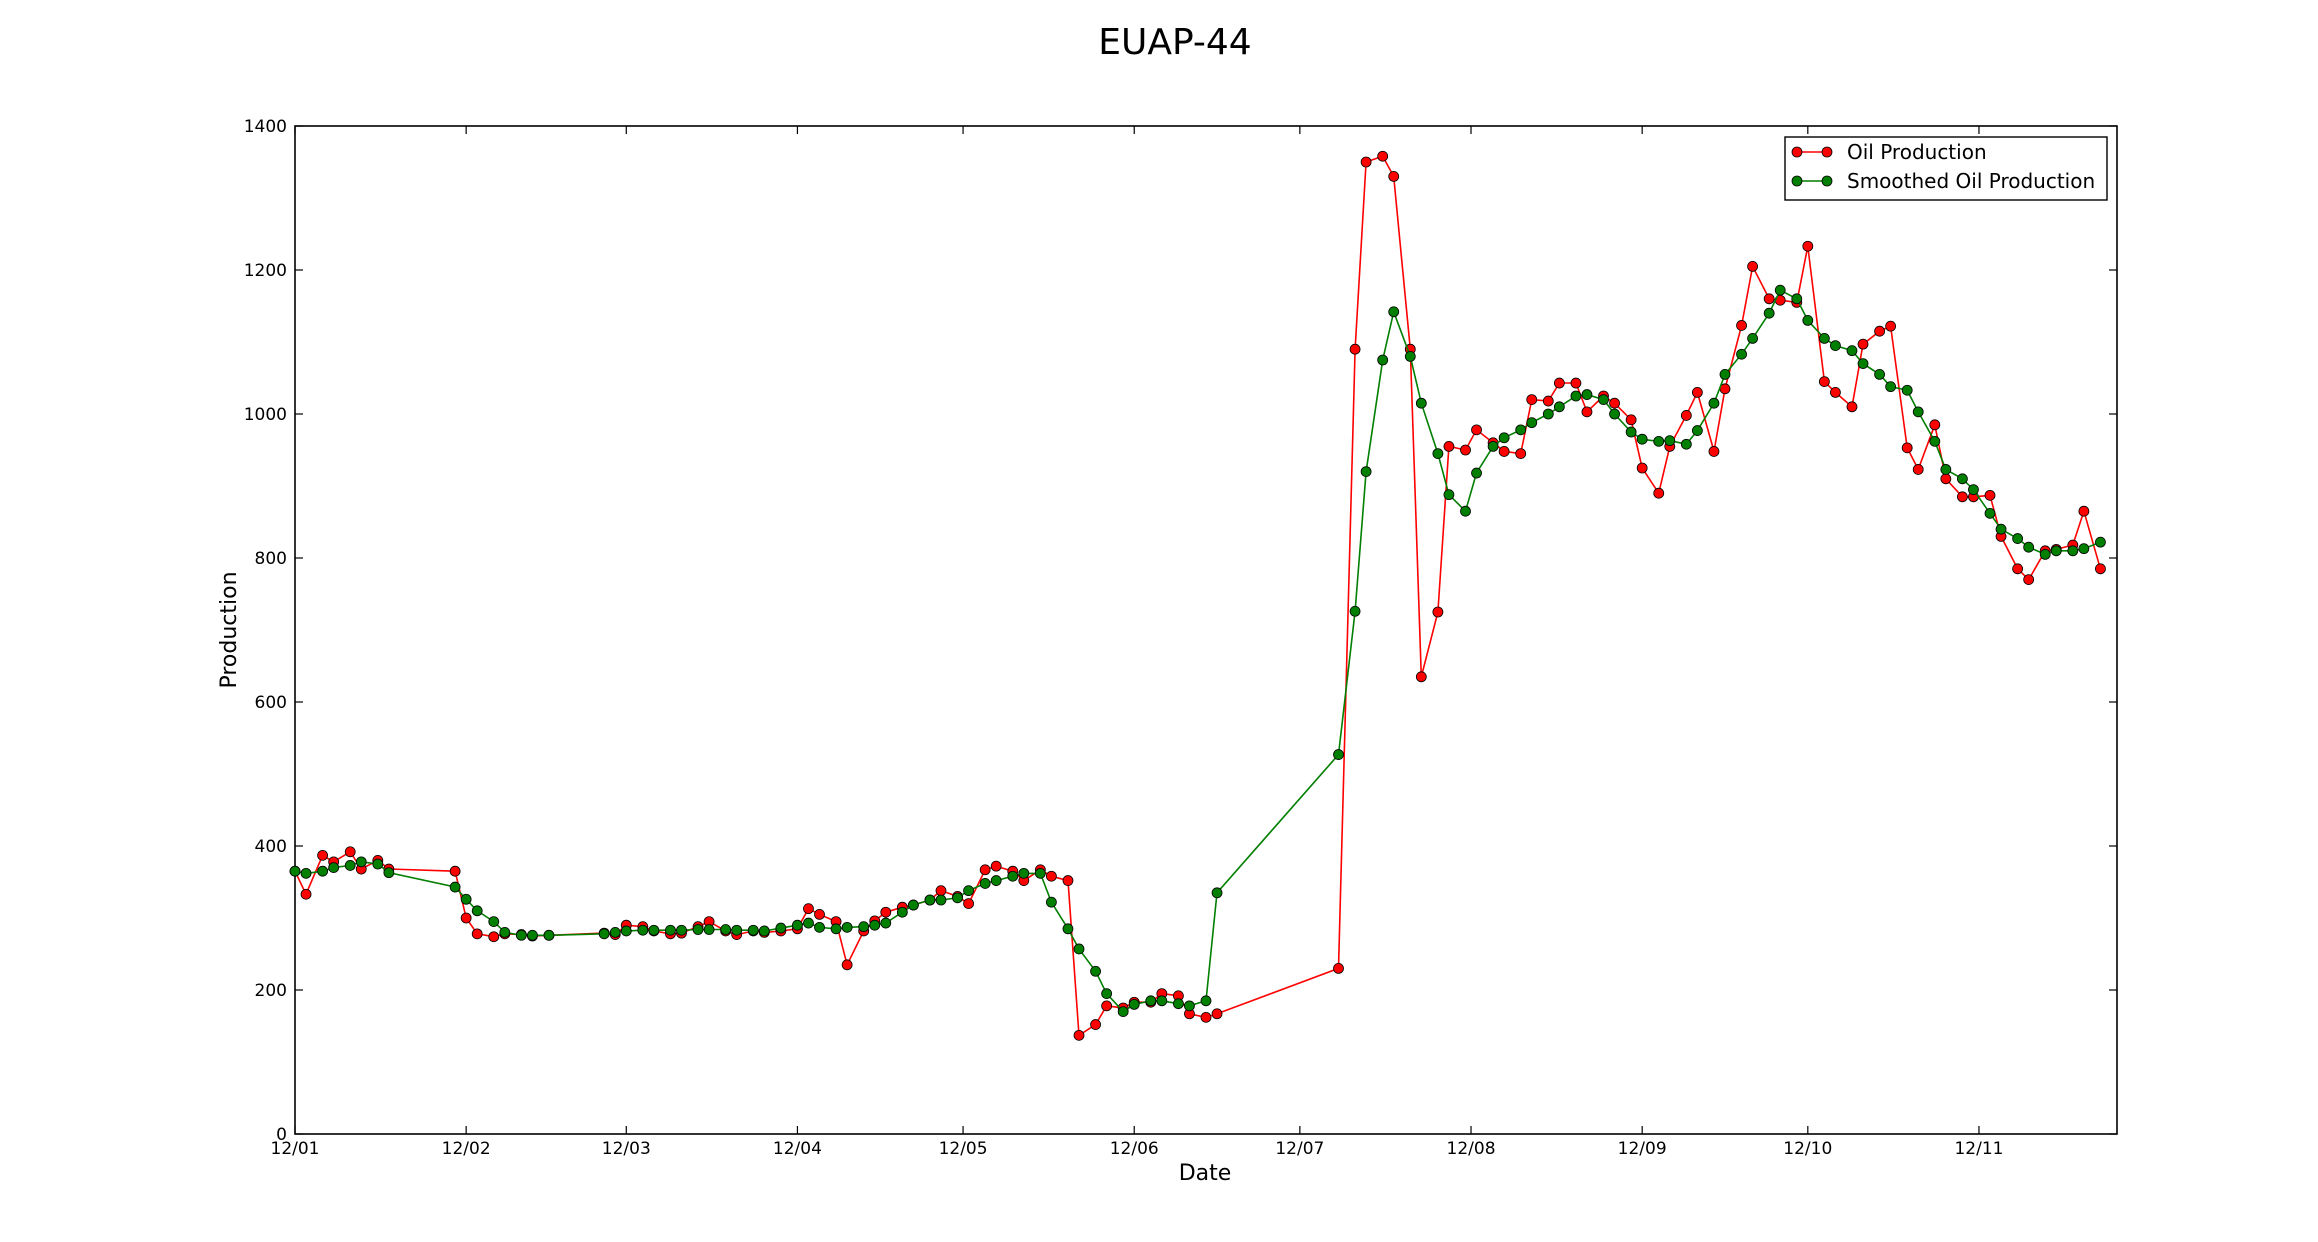 The width and height of the screenshot is (2318, 1242). Describe the element at coordinates (1807, 1149) in the screenshot. I see `x-tick-label: 12/10` at that location.